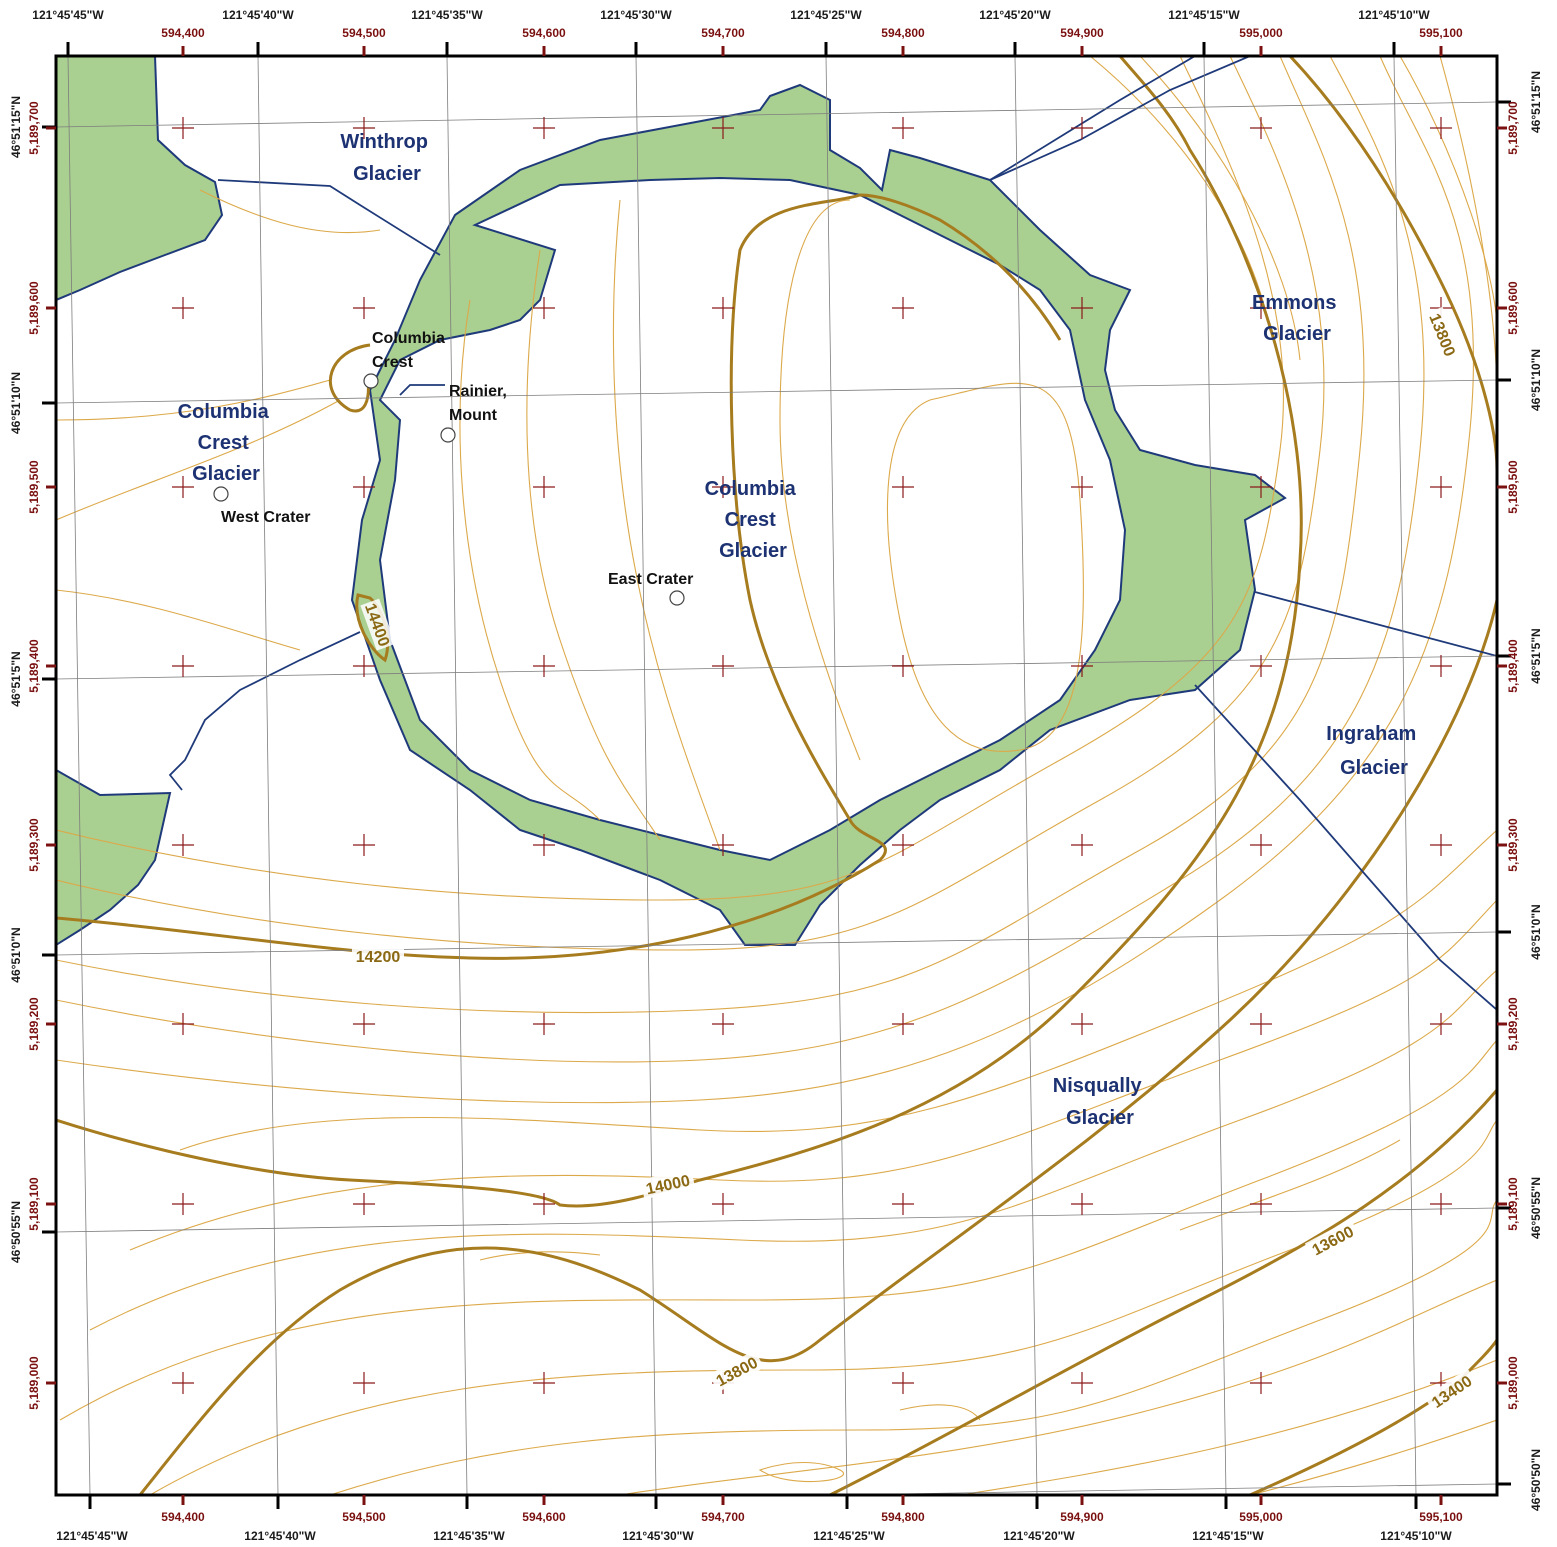 This screenshot has width=1557, height=1547. What do you see at coordinates (386, 158) in the screenshot?
I see `winthrop-glacier-label: Winthrop Glacier` at bounding box center [386, 158].